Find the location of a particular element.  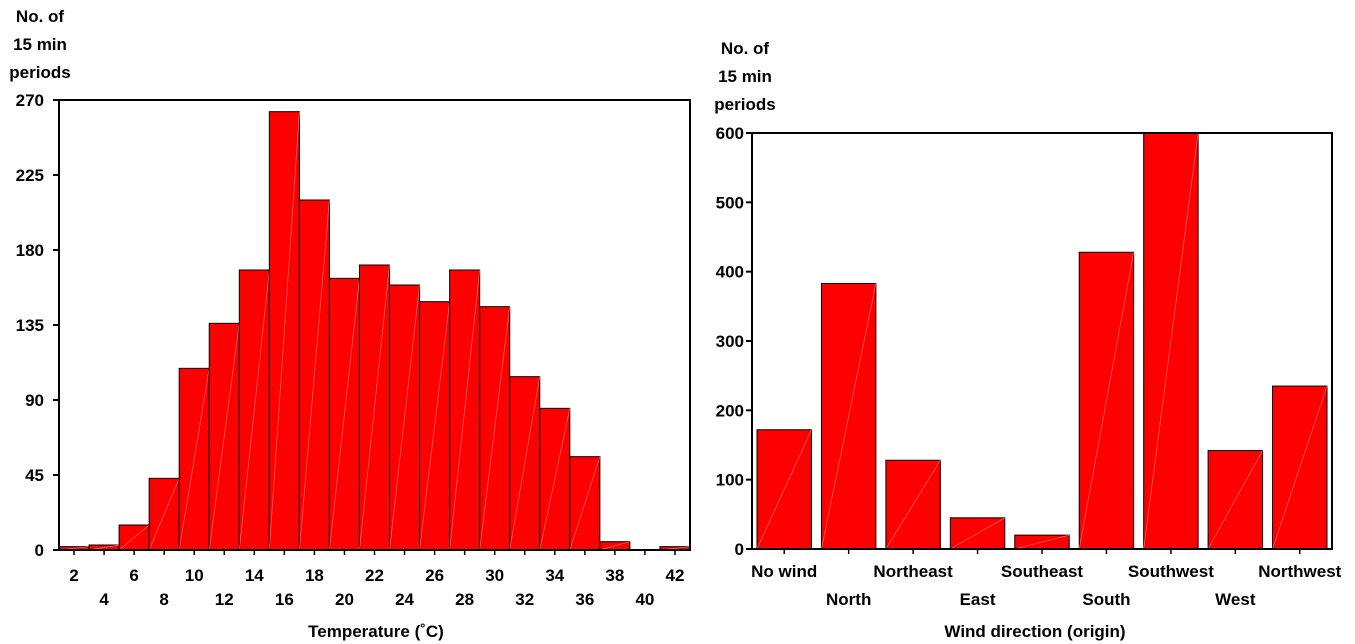

temp-xtick-label: 40 is located at coordinates (644, 599).